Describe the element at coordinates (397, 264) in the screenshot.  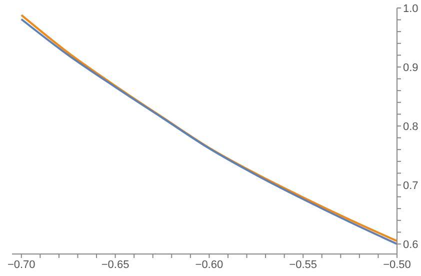
I see `x-tick-label: −0.50` at that location.